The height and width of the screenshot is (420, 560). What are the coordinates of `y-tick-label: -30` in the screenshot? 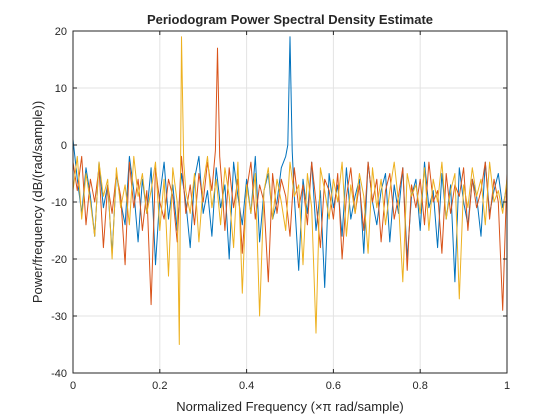 It's located at (59, 317).